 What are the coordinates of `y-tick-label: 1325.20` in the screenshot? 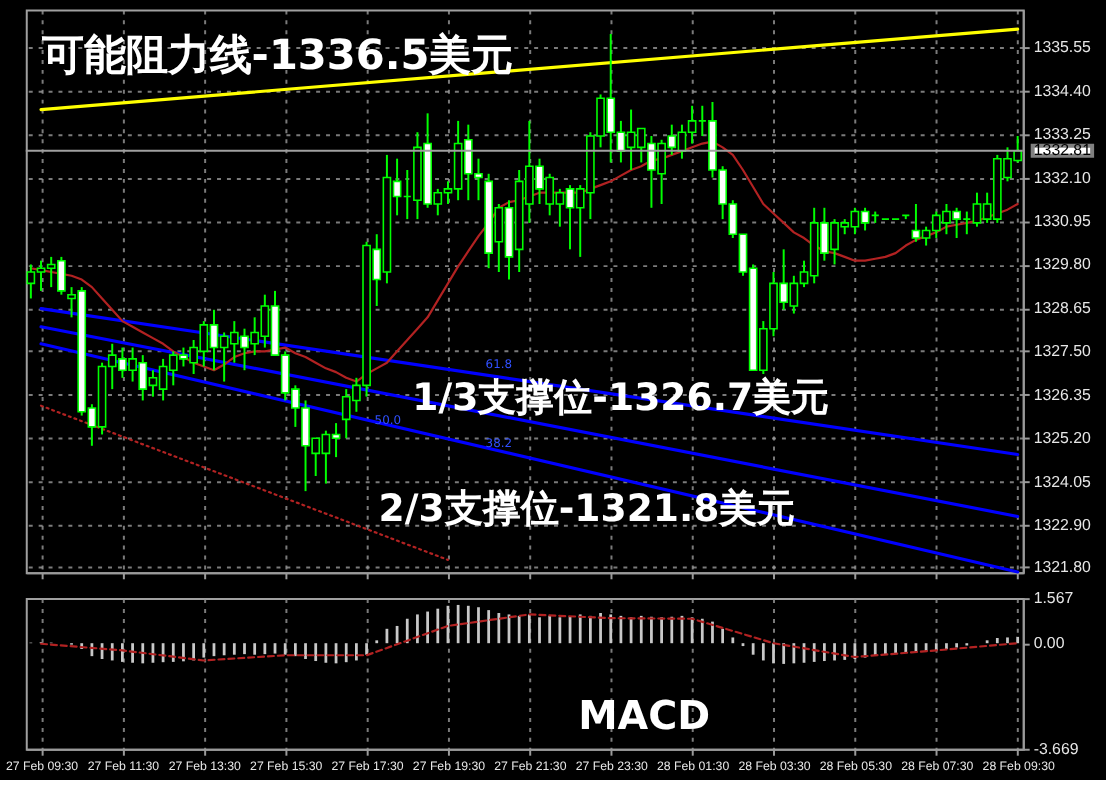 It's located at (1063, 438).